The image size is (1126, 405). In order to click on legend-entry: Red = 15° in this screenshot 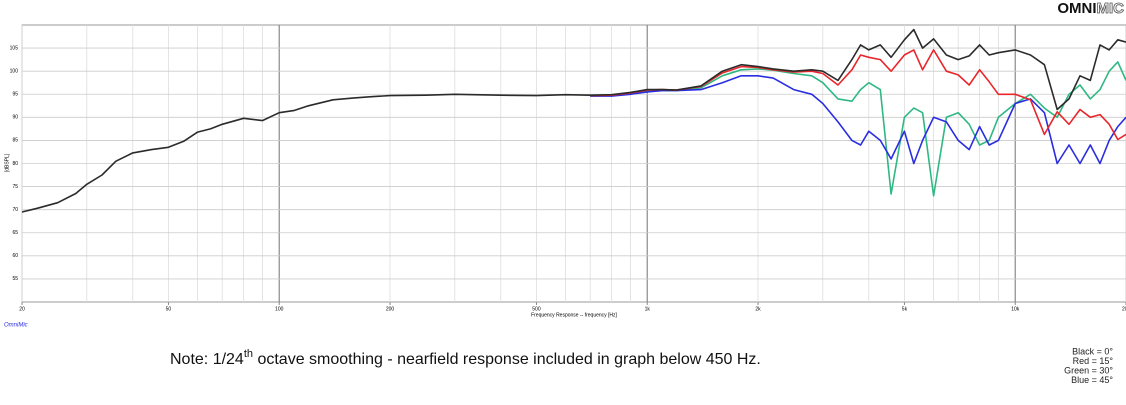, I will do `click(1093, 361)`.